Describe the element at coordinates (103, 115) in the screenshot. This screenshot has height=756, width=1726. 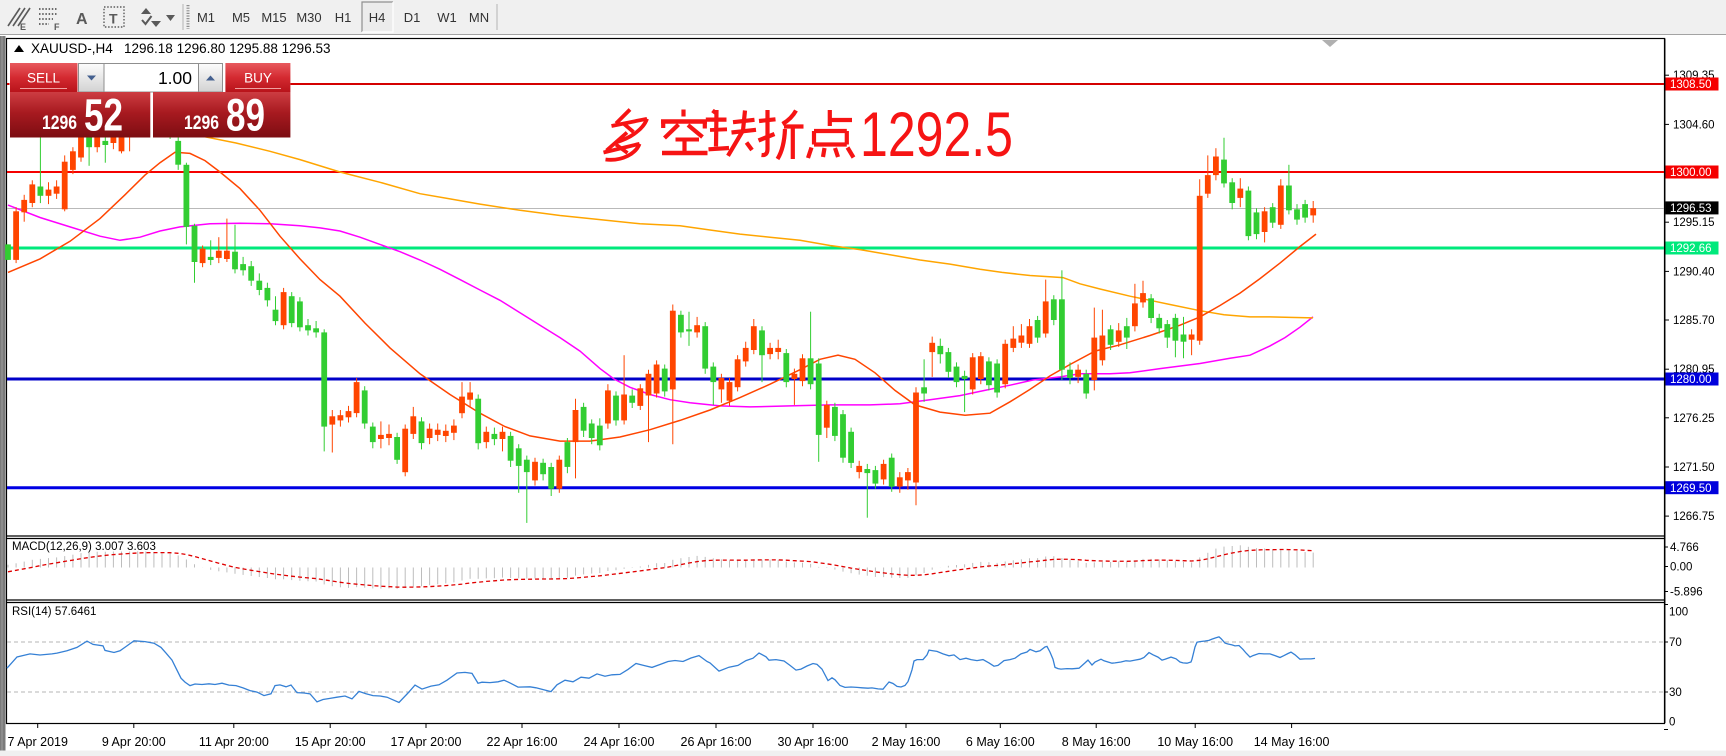
I see `svg-text: 52` at that location.